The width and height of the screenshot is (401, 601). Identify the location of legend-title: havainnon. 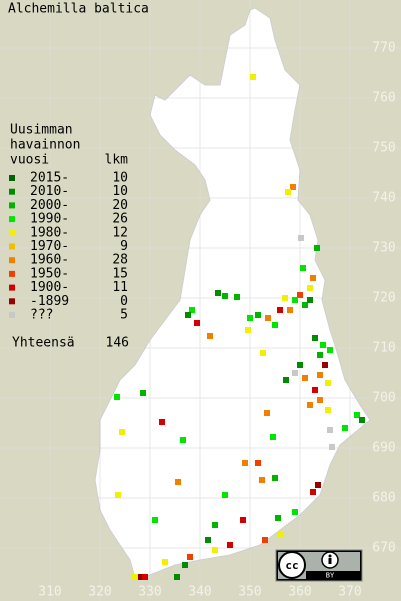
(45, 145).